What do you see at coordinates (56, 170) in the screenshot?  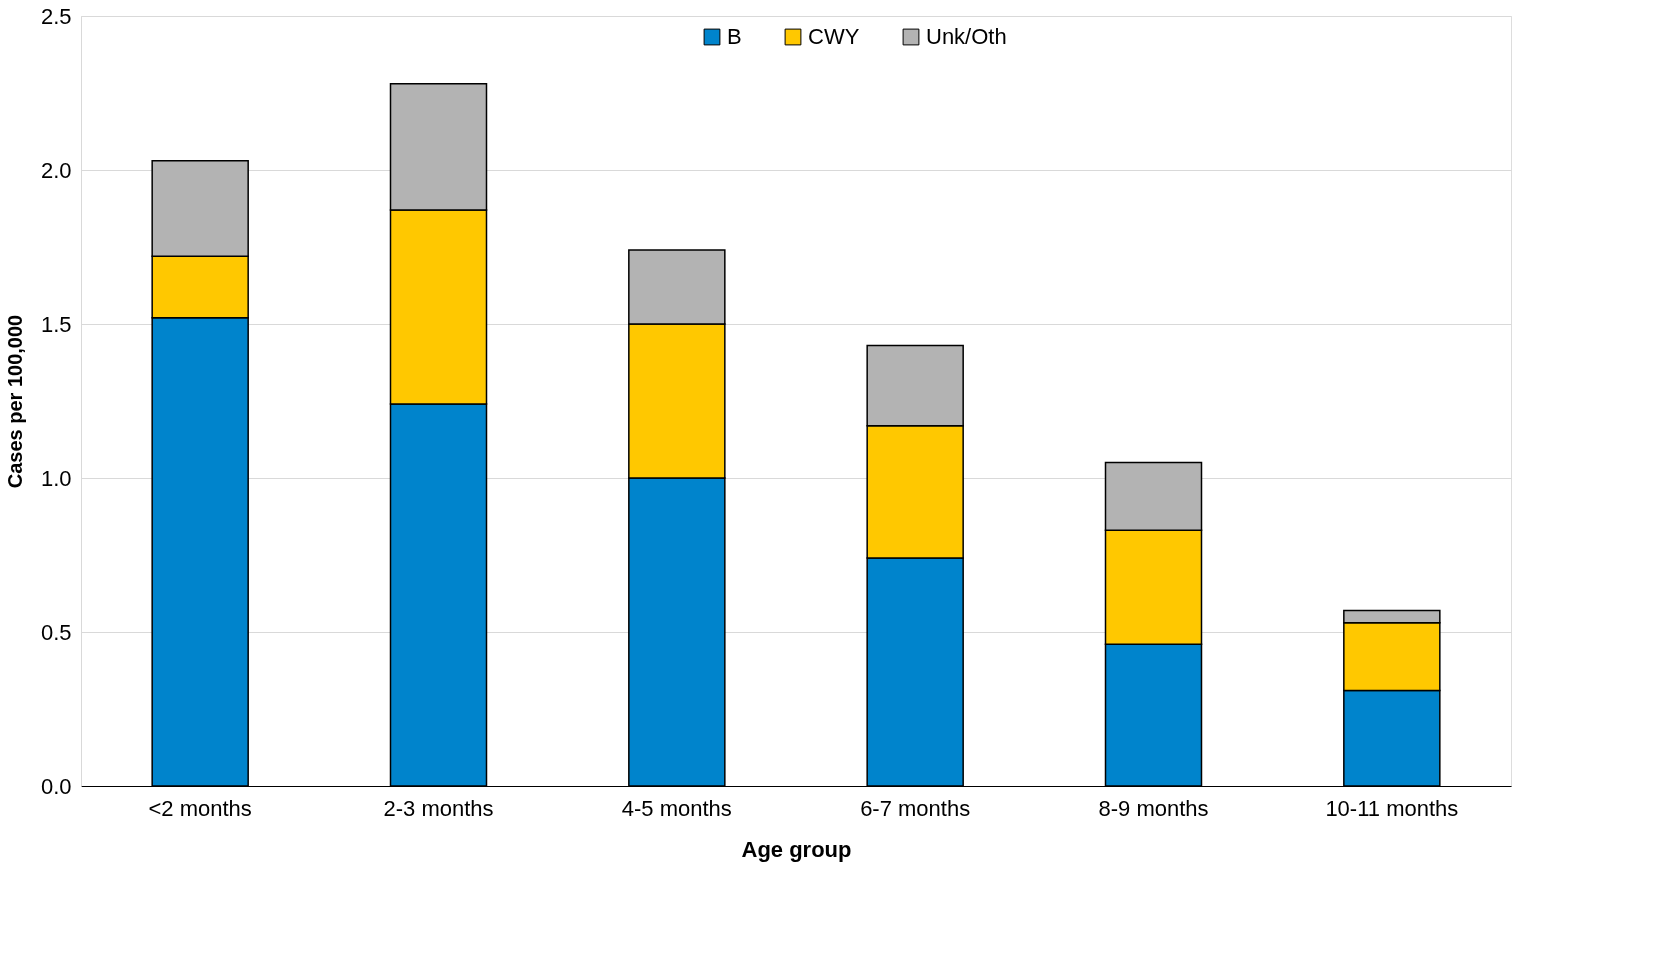 I see `y-tick-label: 2.0` at bounding box center [56, 170].